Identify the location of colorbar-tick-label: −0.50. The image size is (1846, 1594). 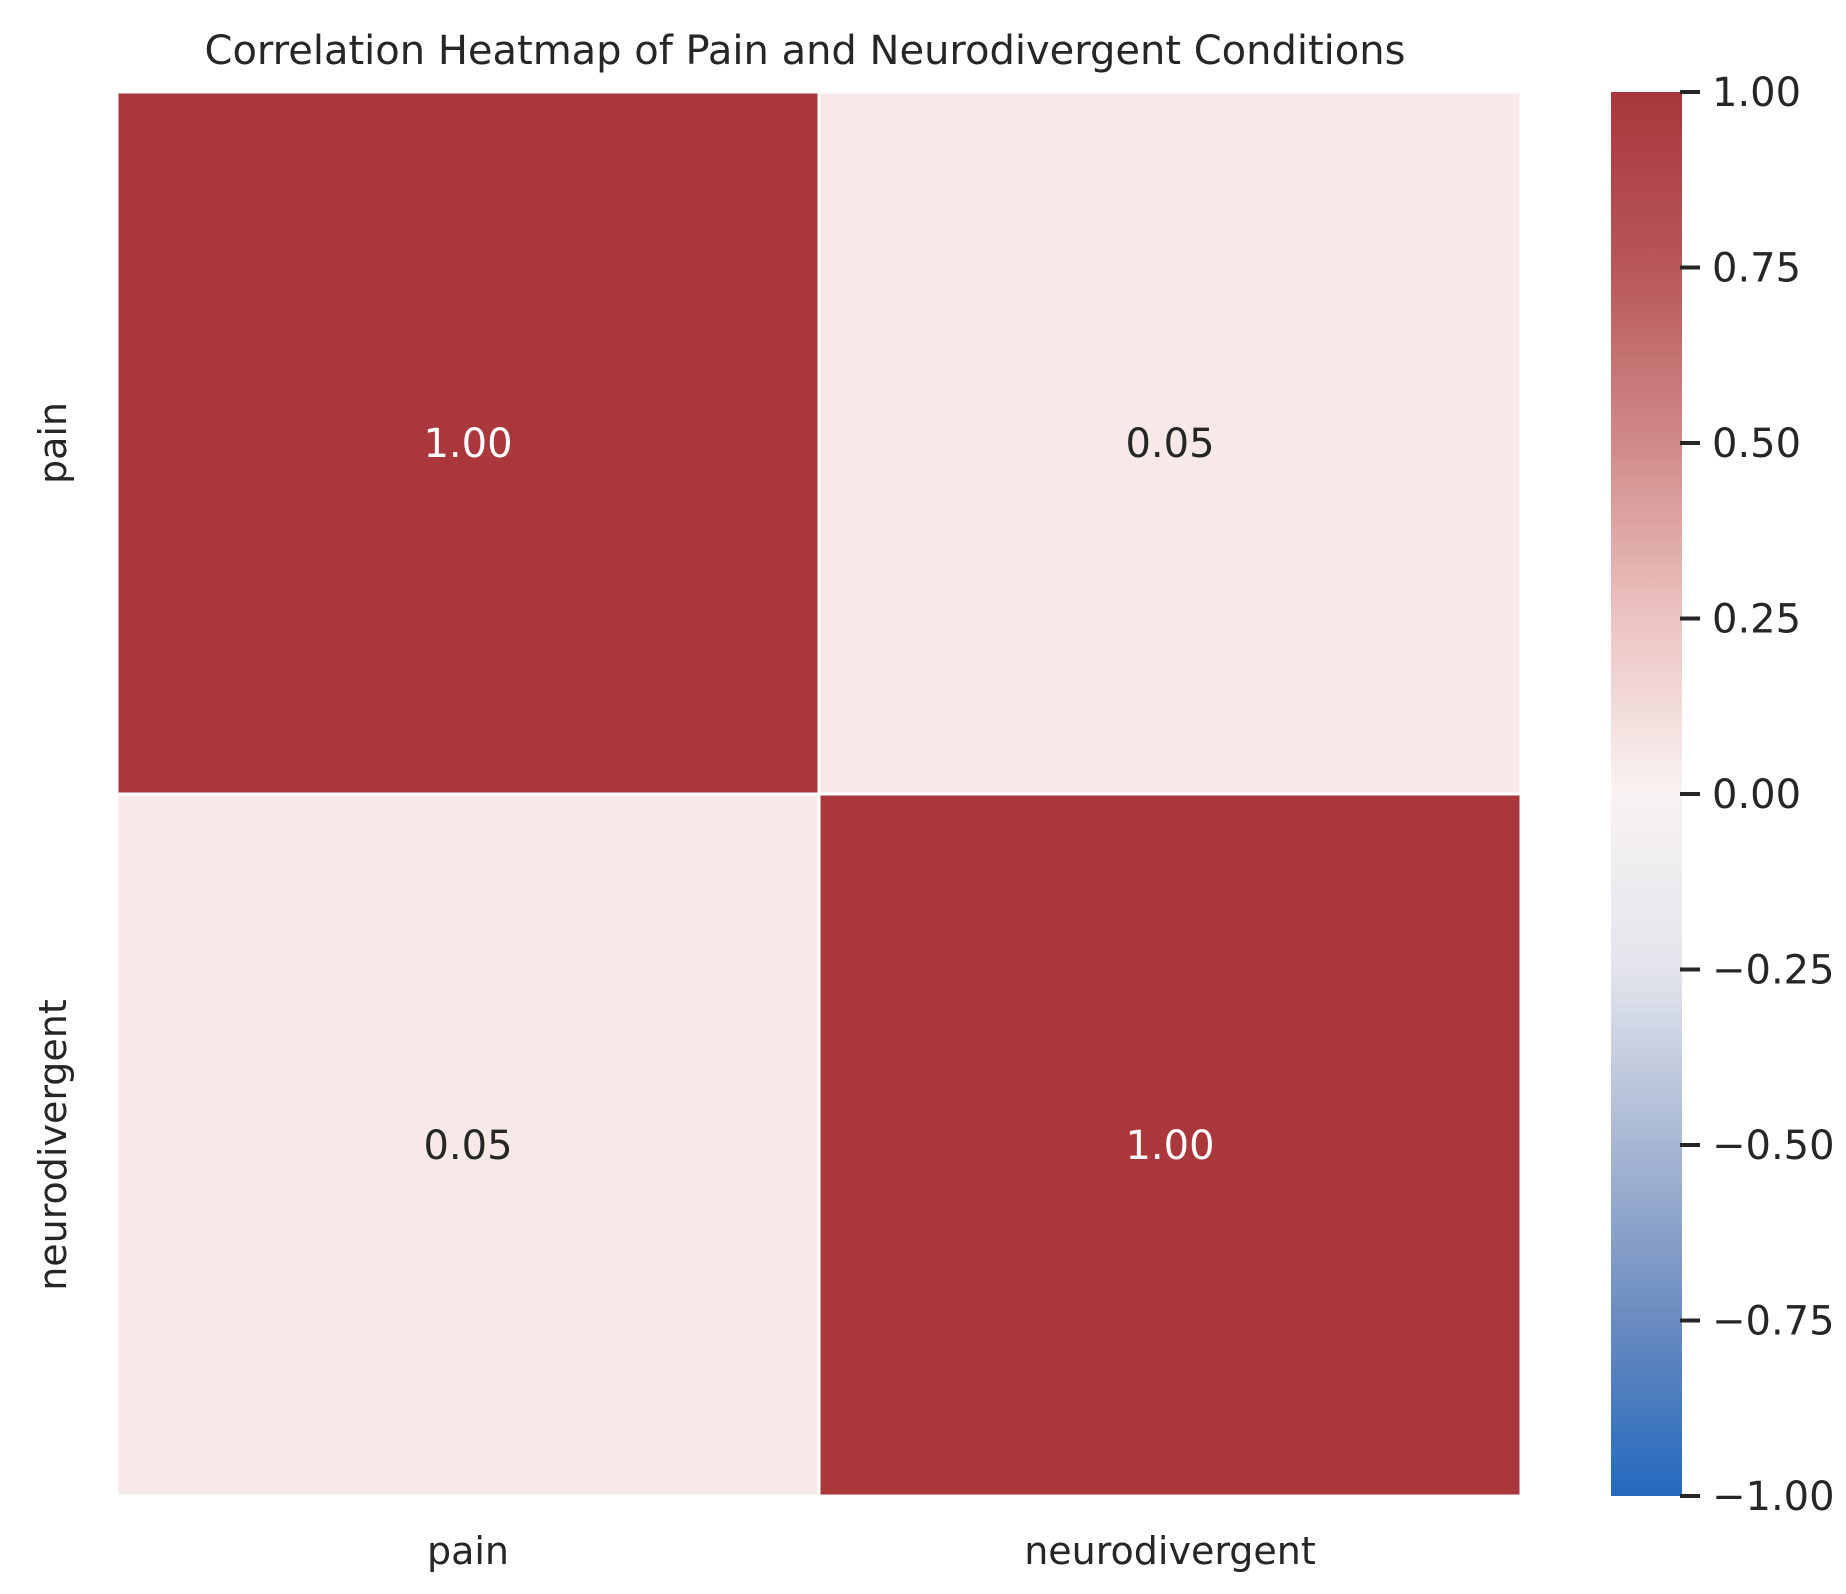
(1773, 1146).